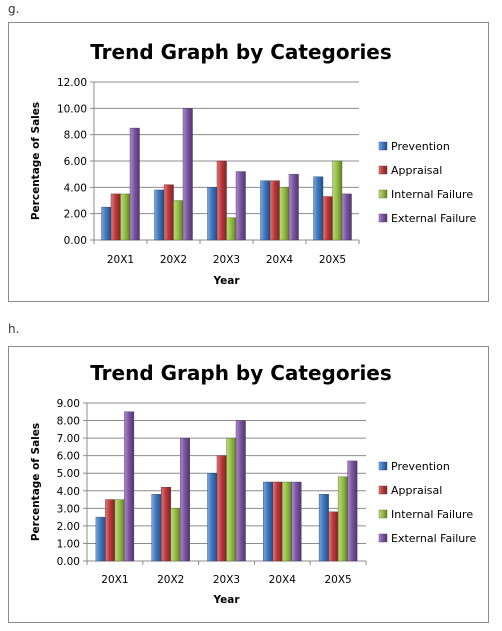 The image size is (502, 631). I want to click on section-label-h: h., so click(14, 329).